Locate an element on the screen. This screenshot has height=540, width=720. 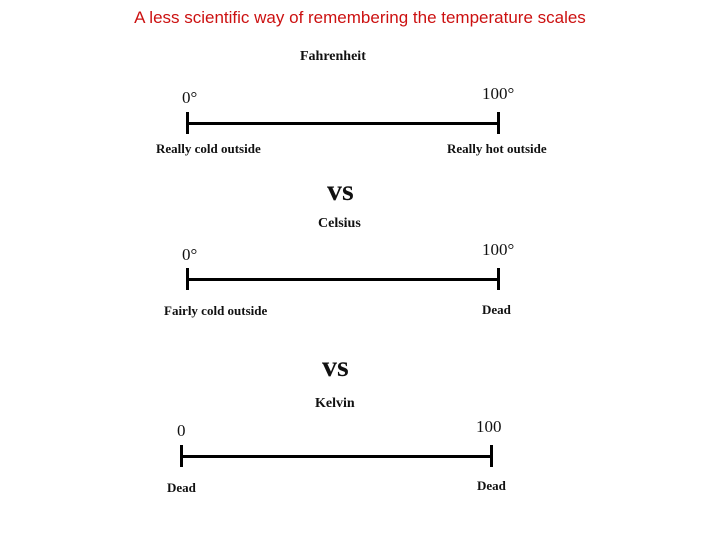
scale-end-label: Really hot outside is located at coordinates (497, 148).